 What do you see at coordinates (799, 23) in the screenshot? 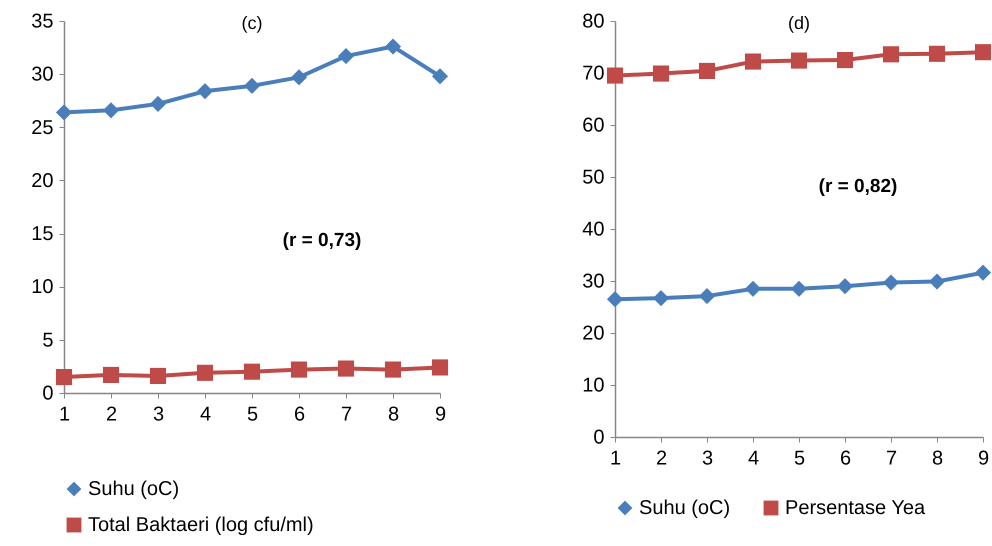
I see `chart-title: (d)` at bounding box center [799, 23].